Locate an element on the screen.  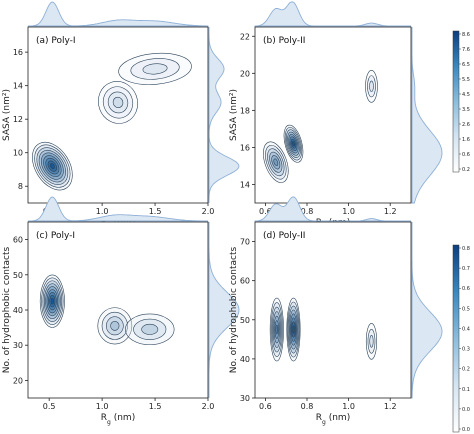
colorbar-label: 3.5 is located at coordinates (466, 110).